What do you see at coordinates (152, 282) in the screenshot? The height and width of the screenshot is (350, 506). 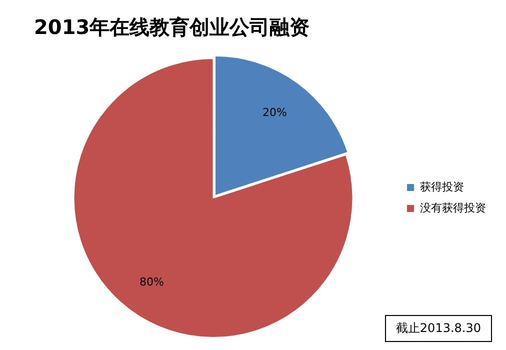 I see `data-label: 80%` at bounding box center [152, 282].